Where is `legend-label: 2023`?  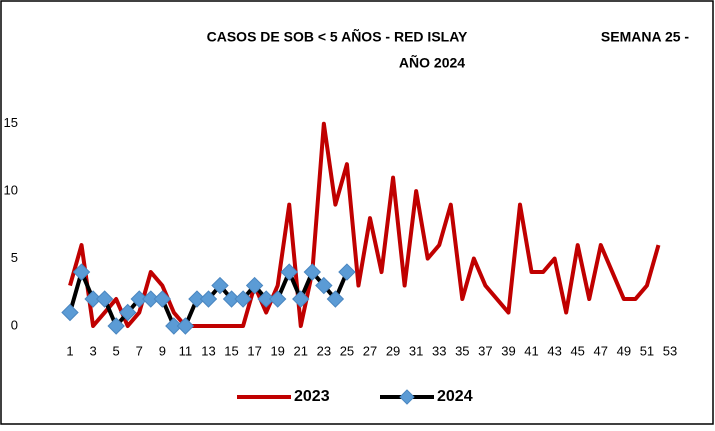 legend-label: 2023 is located at coordinates (312, 396).